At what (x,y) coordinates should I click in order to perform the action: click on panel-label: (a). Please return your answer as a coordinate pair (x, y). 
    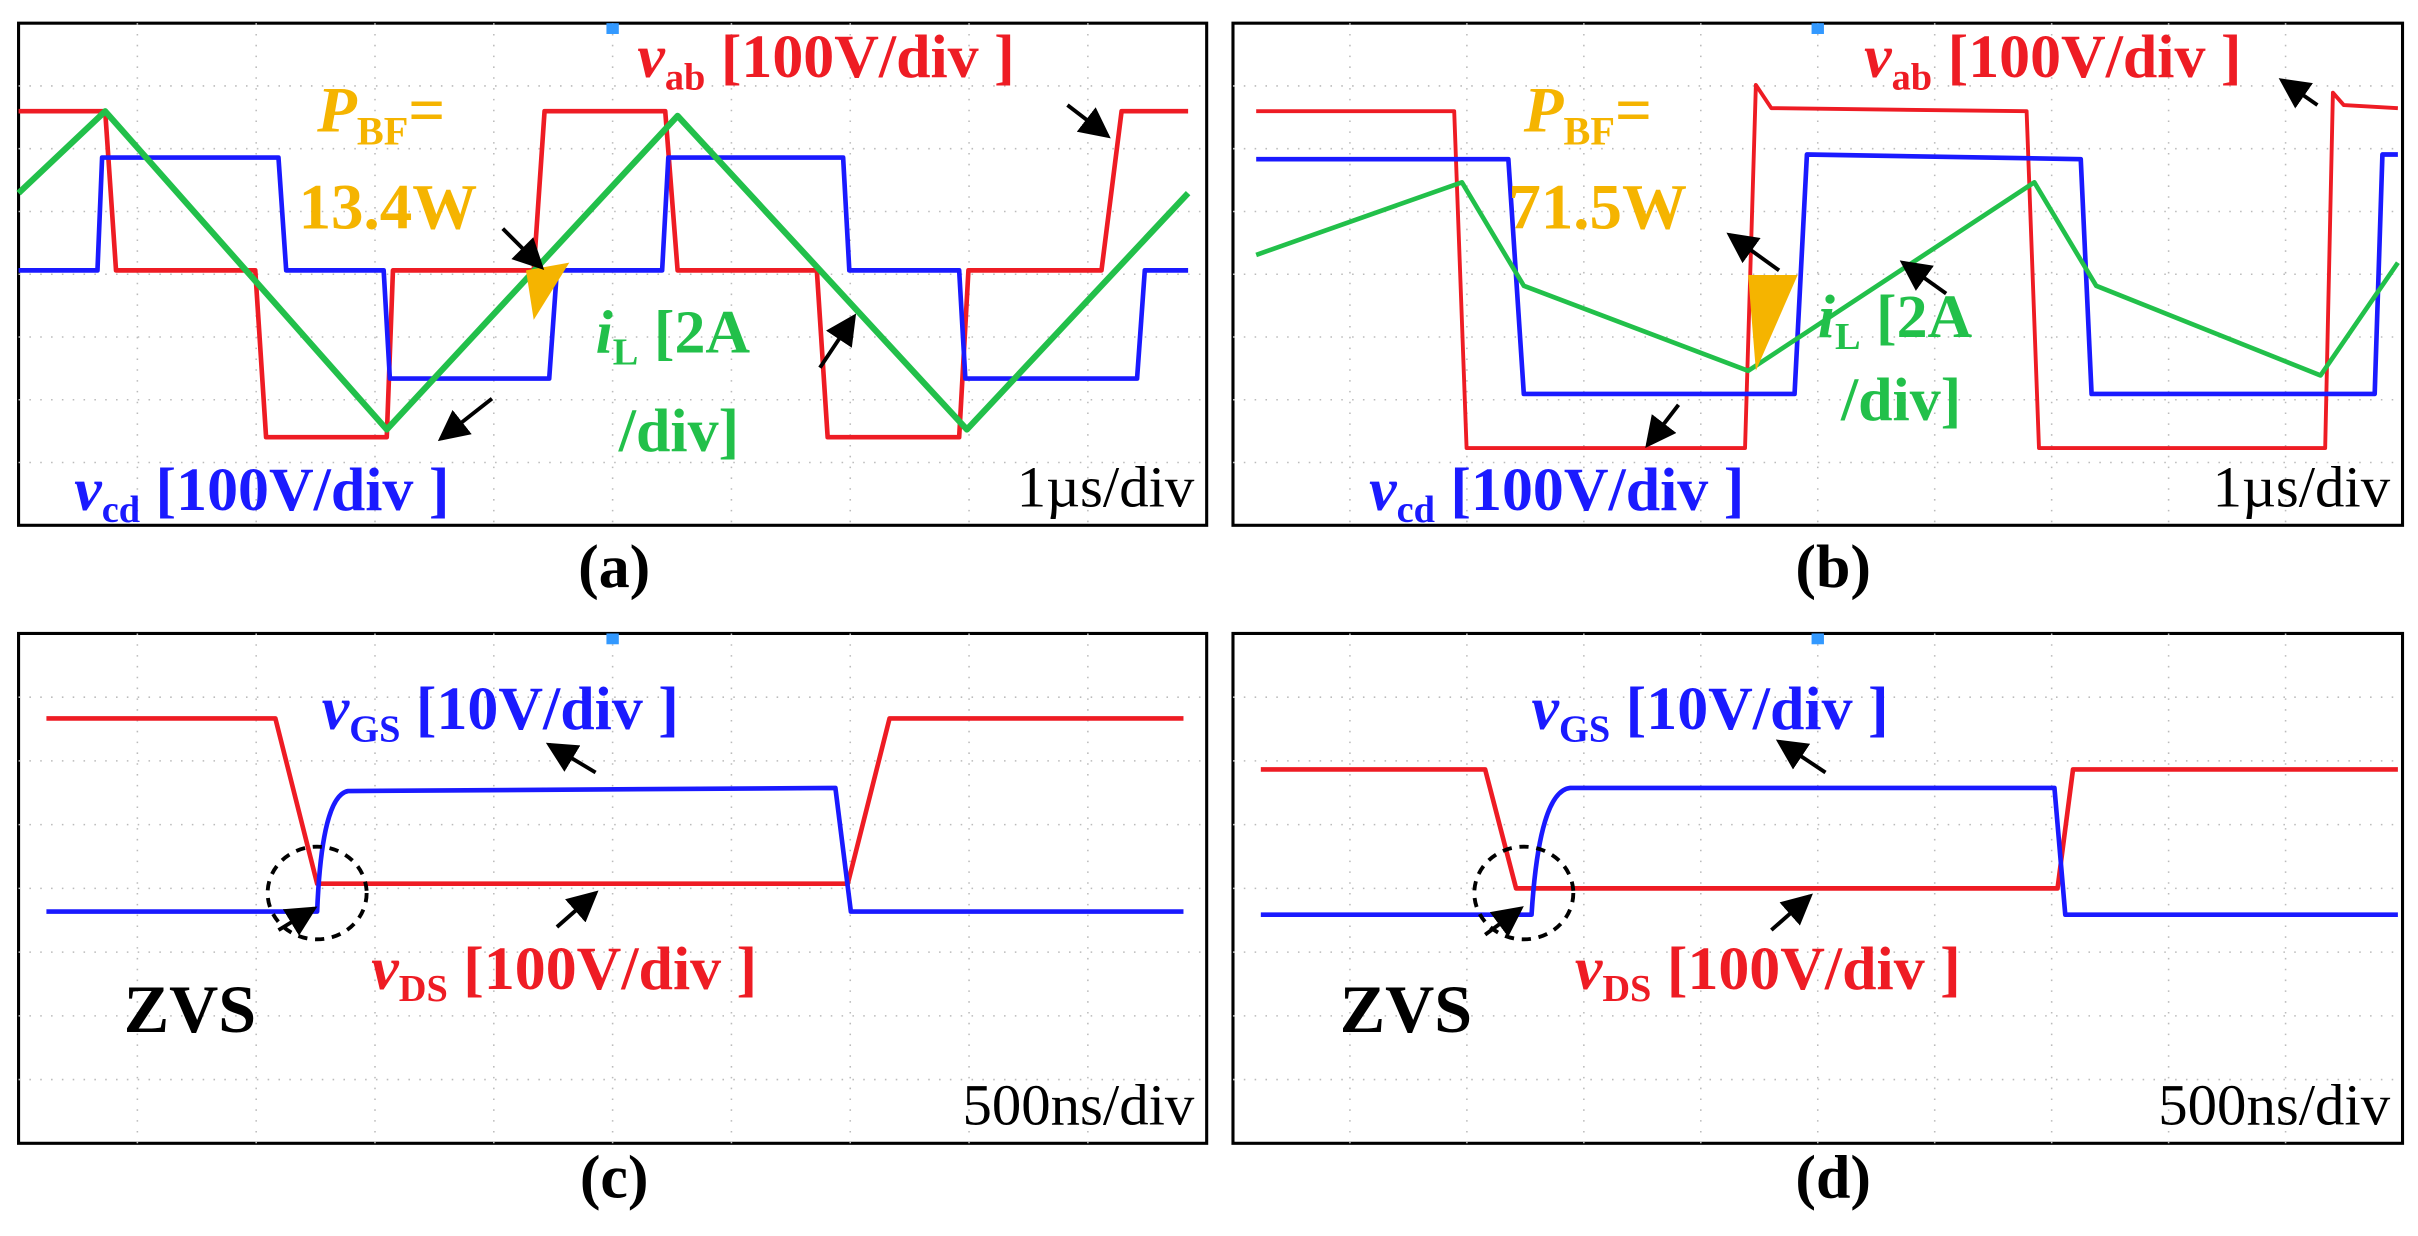
    Looking at the image, I should click on (614, 567).